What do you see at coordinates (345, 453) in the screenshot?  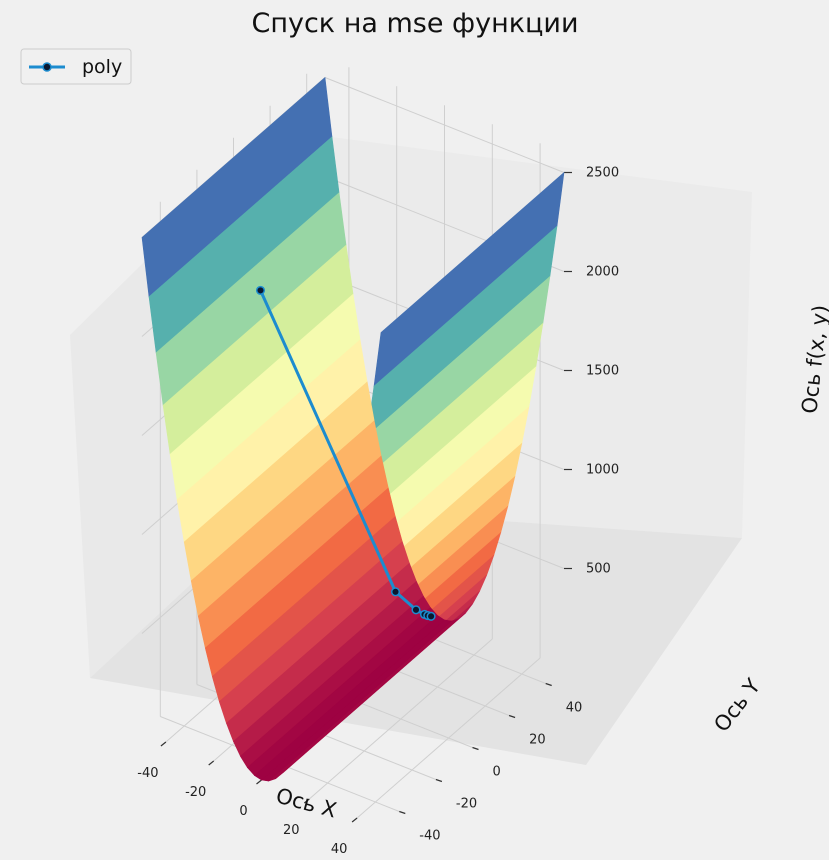 I see `descent-path` at bounding box center [345, 453].